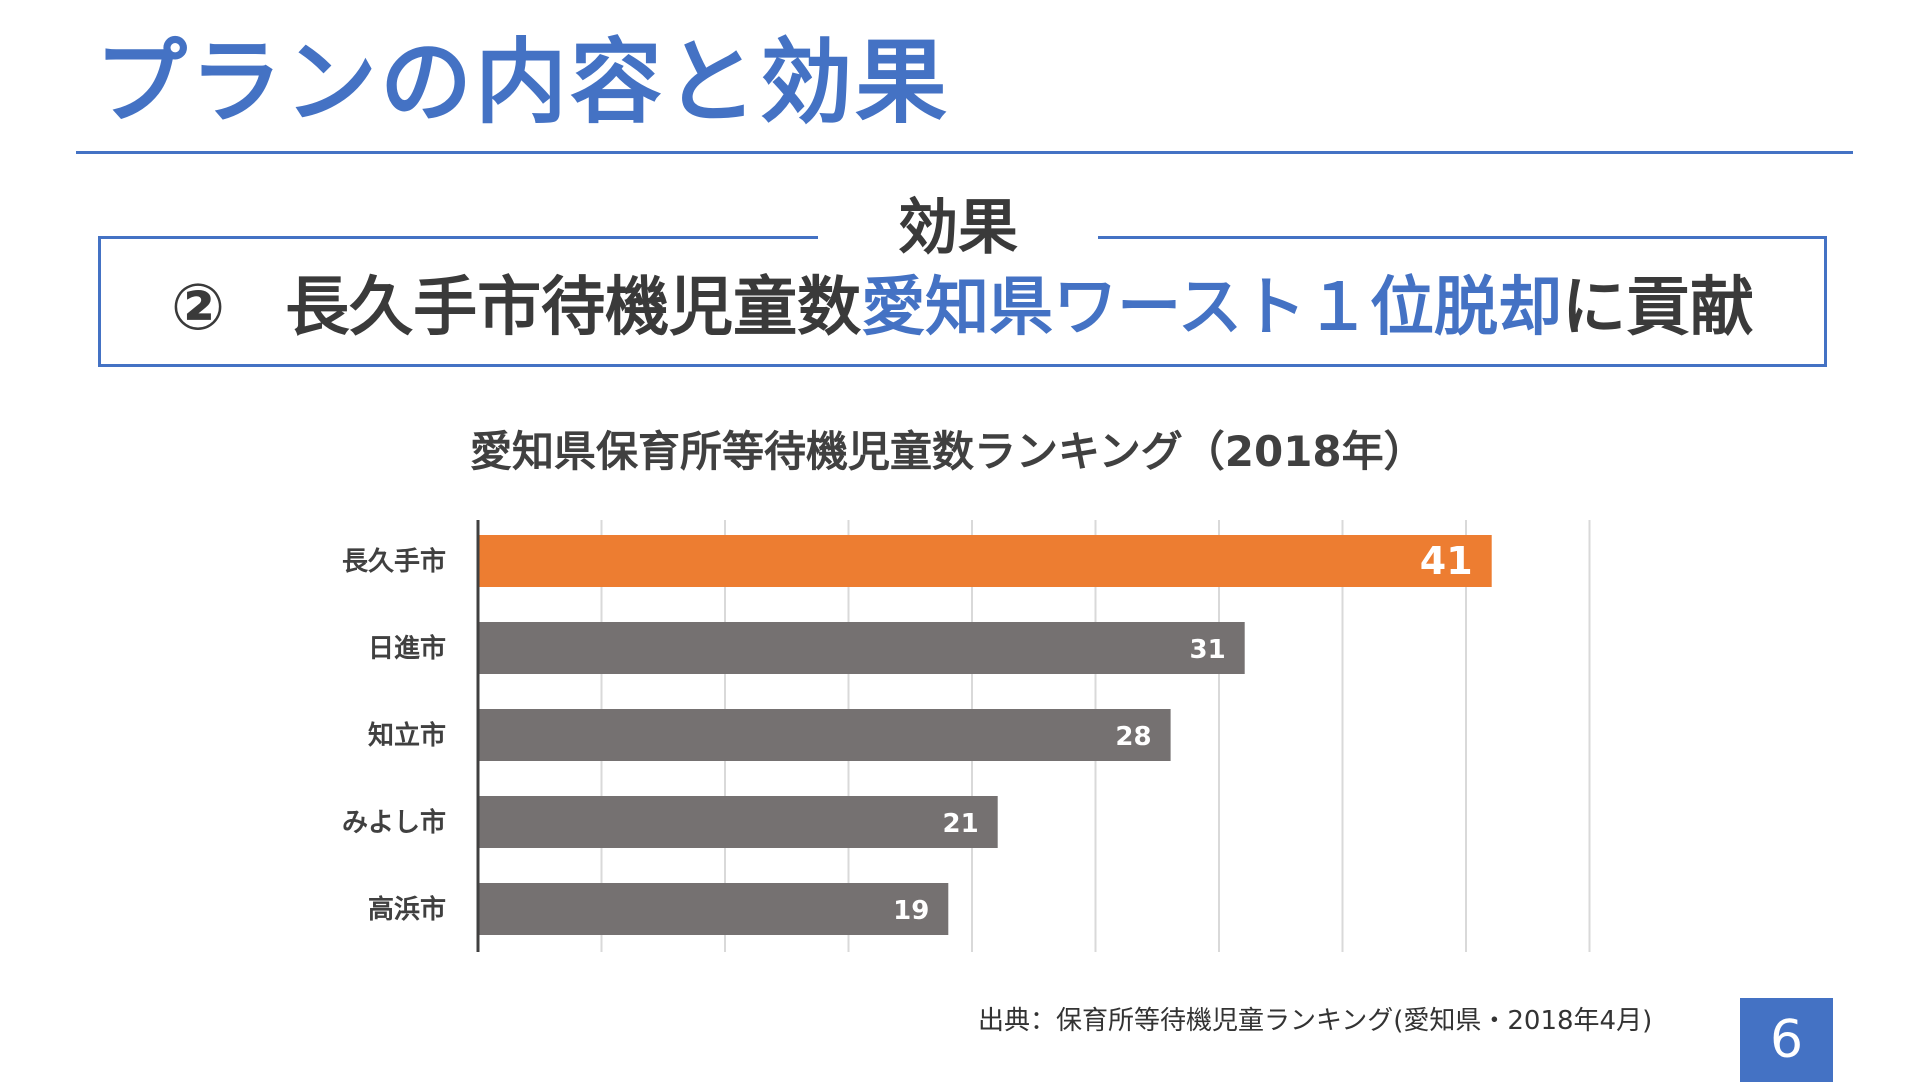  What do you see at coordinates (1133, 737) in the screenshot?
I see `value-label: 28` at bounding box center [1133, 737].